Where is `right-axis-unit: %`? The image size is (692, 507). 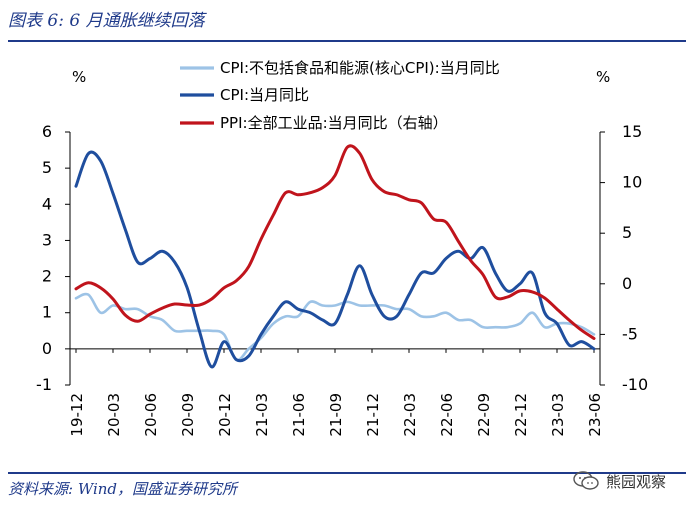 right-axis-unit: % is located at coordinates (603, 77).